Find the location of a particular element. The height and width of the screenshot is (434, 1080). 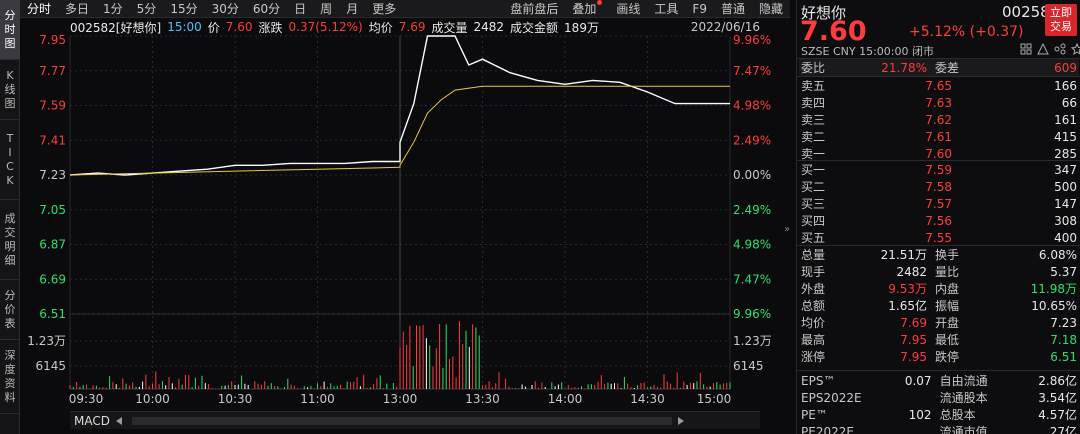

ask-row: 卖四 7.63 66 is located at coordinates (939, 102).